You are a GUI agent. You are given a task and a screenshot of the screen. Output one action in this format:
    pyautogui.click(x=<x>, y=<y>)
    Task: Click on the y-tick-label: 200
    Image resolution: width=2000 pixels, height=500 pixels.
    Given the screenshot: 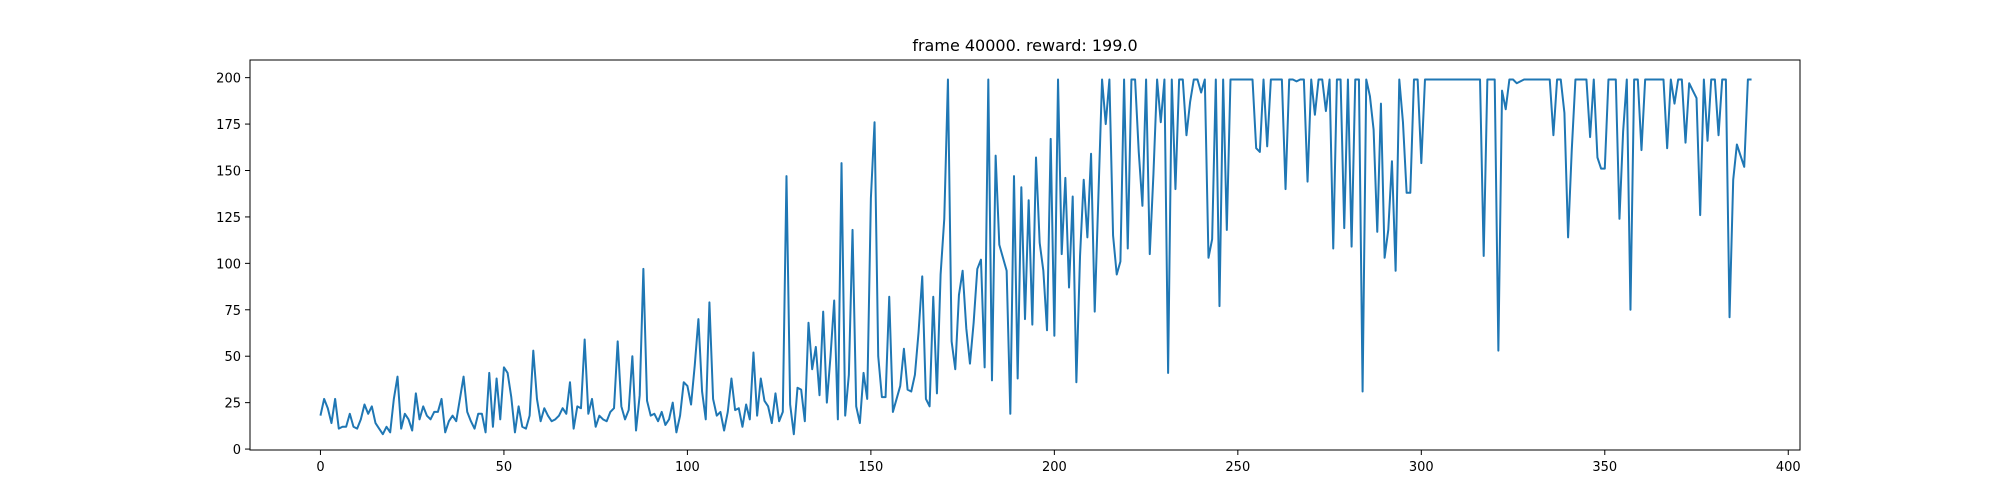 What is the action you would take?
    pyautogui.click(x=228, y=79)
    